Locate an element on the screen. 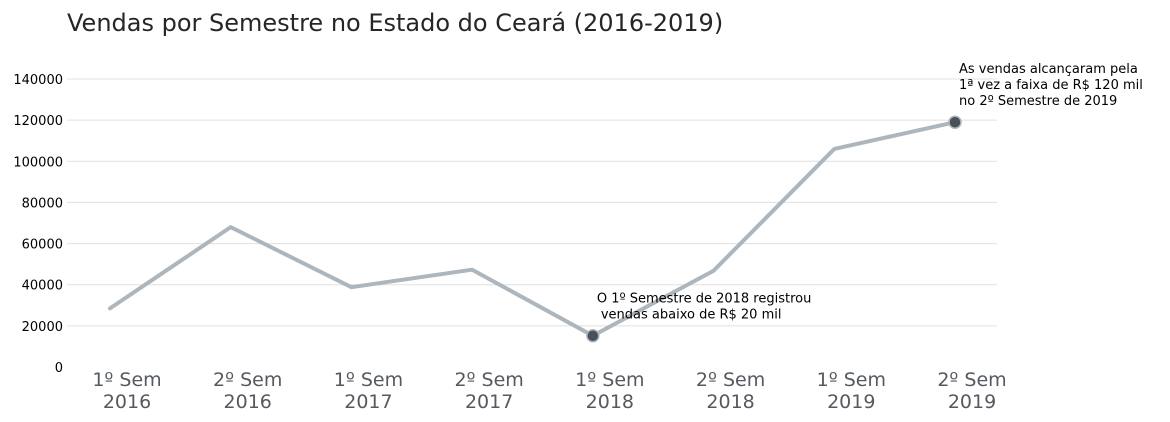 This screenshot has width=1170, height=422. x-tick-label: 1º Sem 2016 is located at coordinates (126, 391).